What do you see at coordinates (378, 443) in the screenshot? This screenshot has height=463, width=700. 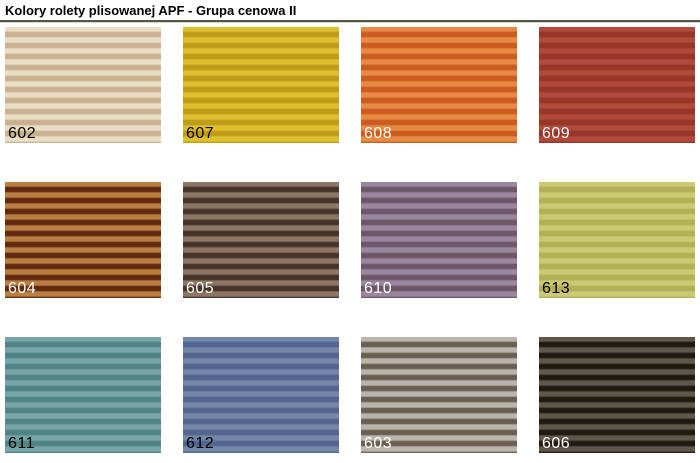 I see `swatch-code-label: 603` at bounding box center [378, 443].